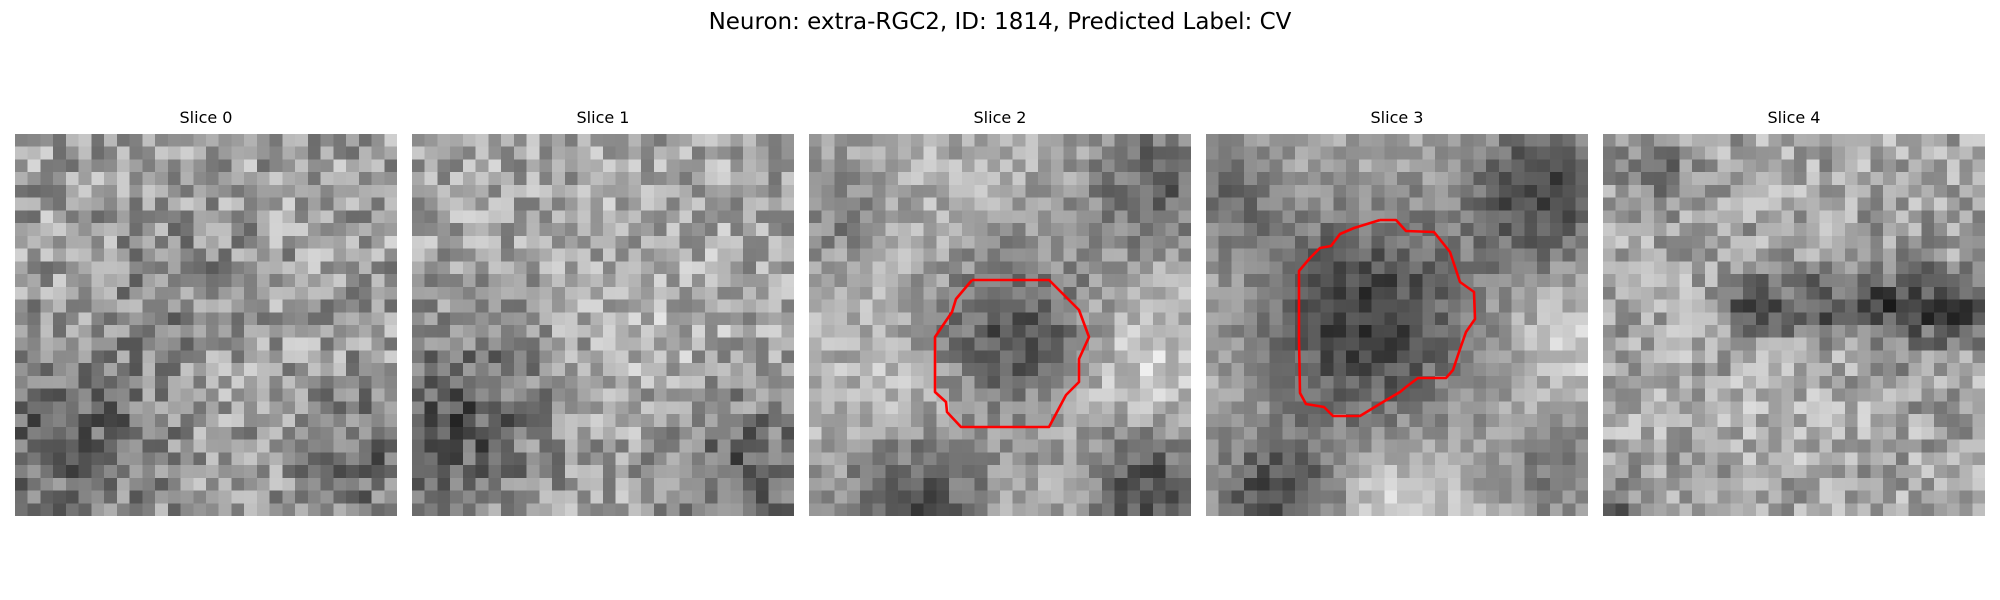 This screenshot has width=2000, height=600. Describe the element at coordinates (603, 117) in the screenshot. I see `slice-title-1: Slice 1` at that location.